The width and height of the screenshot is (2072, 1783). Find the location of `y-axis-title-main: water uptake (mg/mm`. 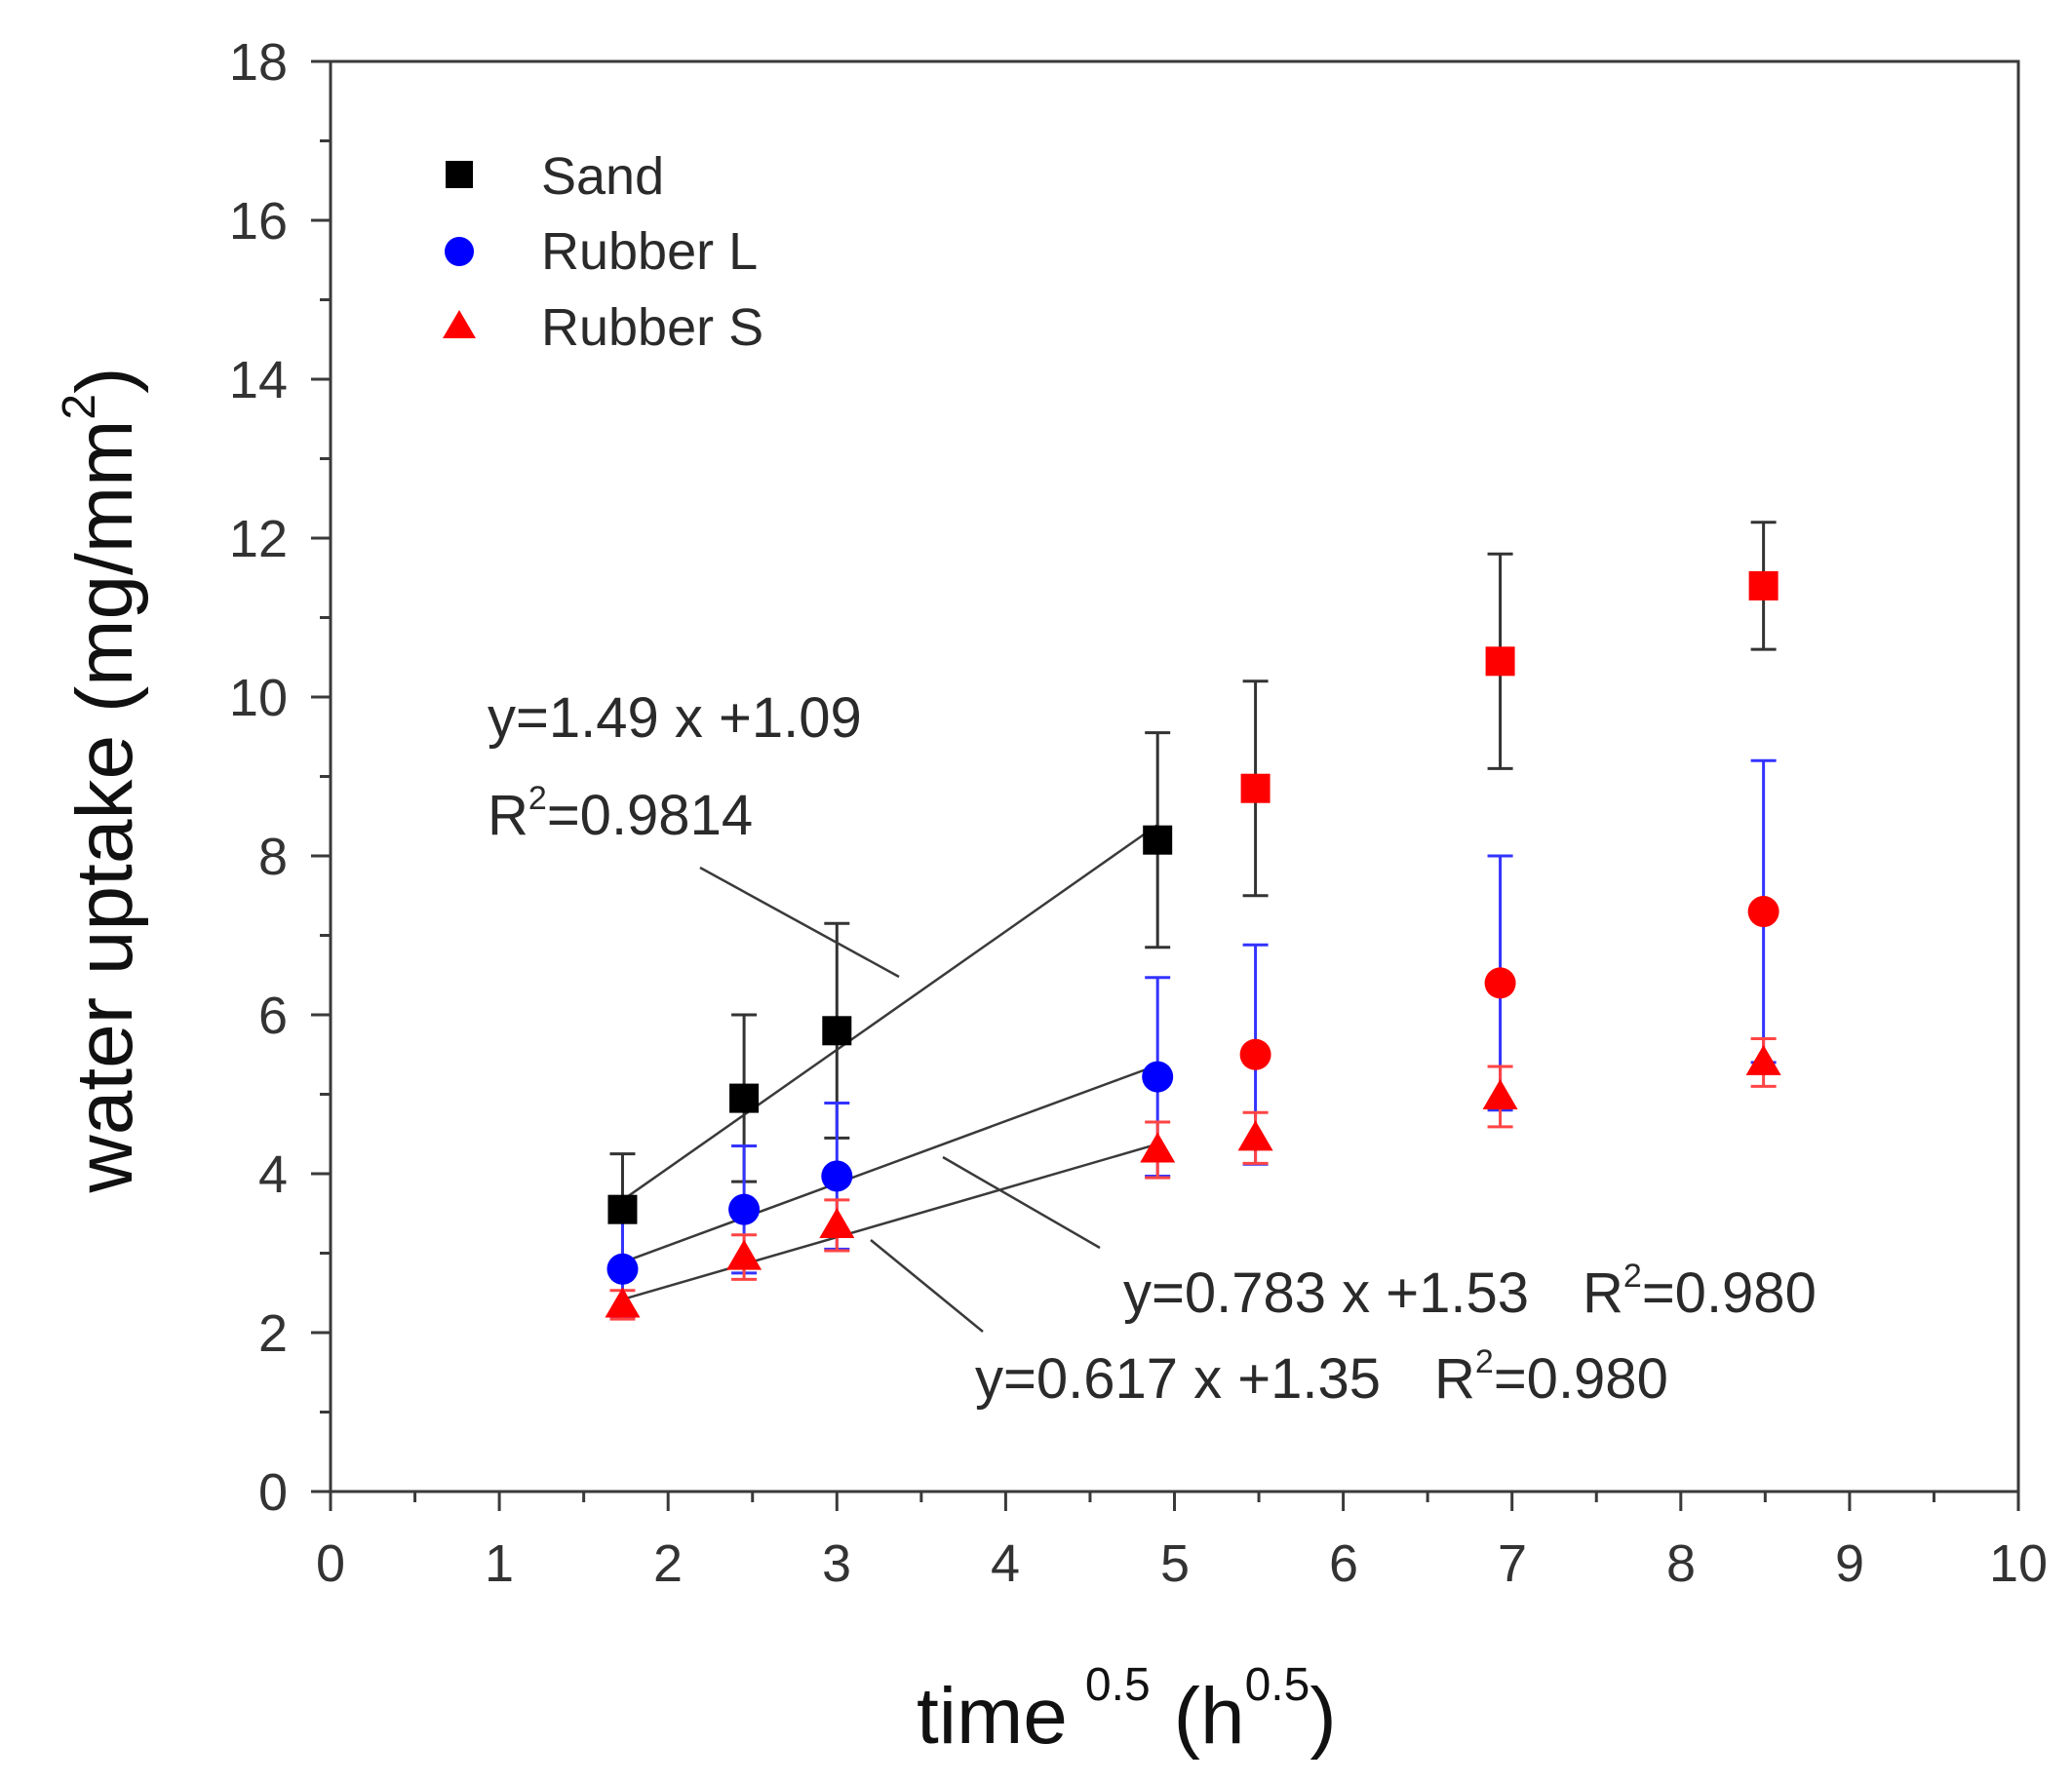

y-axis-title-main: water uptake (mg/mm is located at coordinates (104, 807).